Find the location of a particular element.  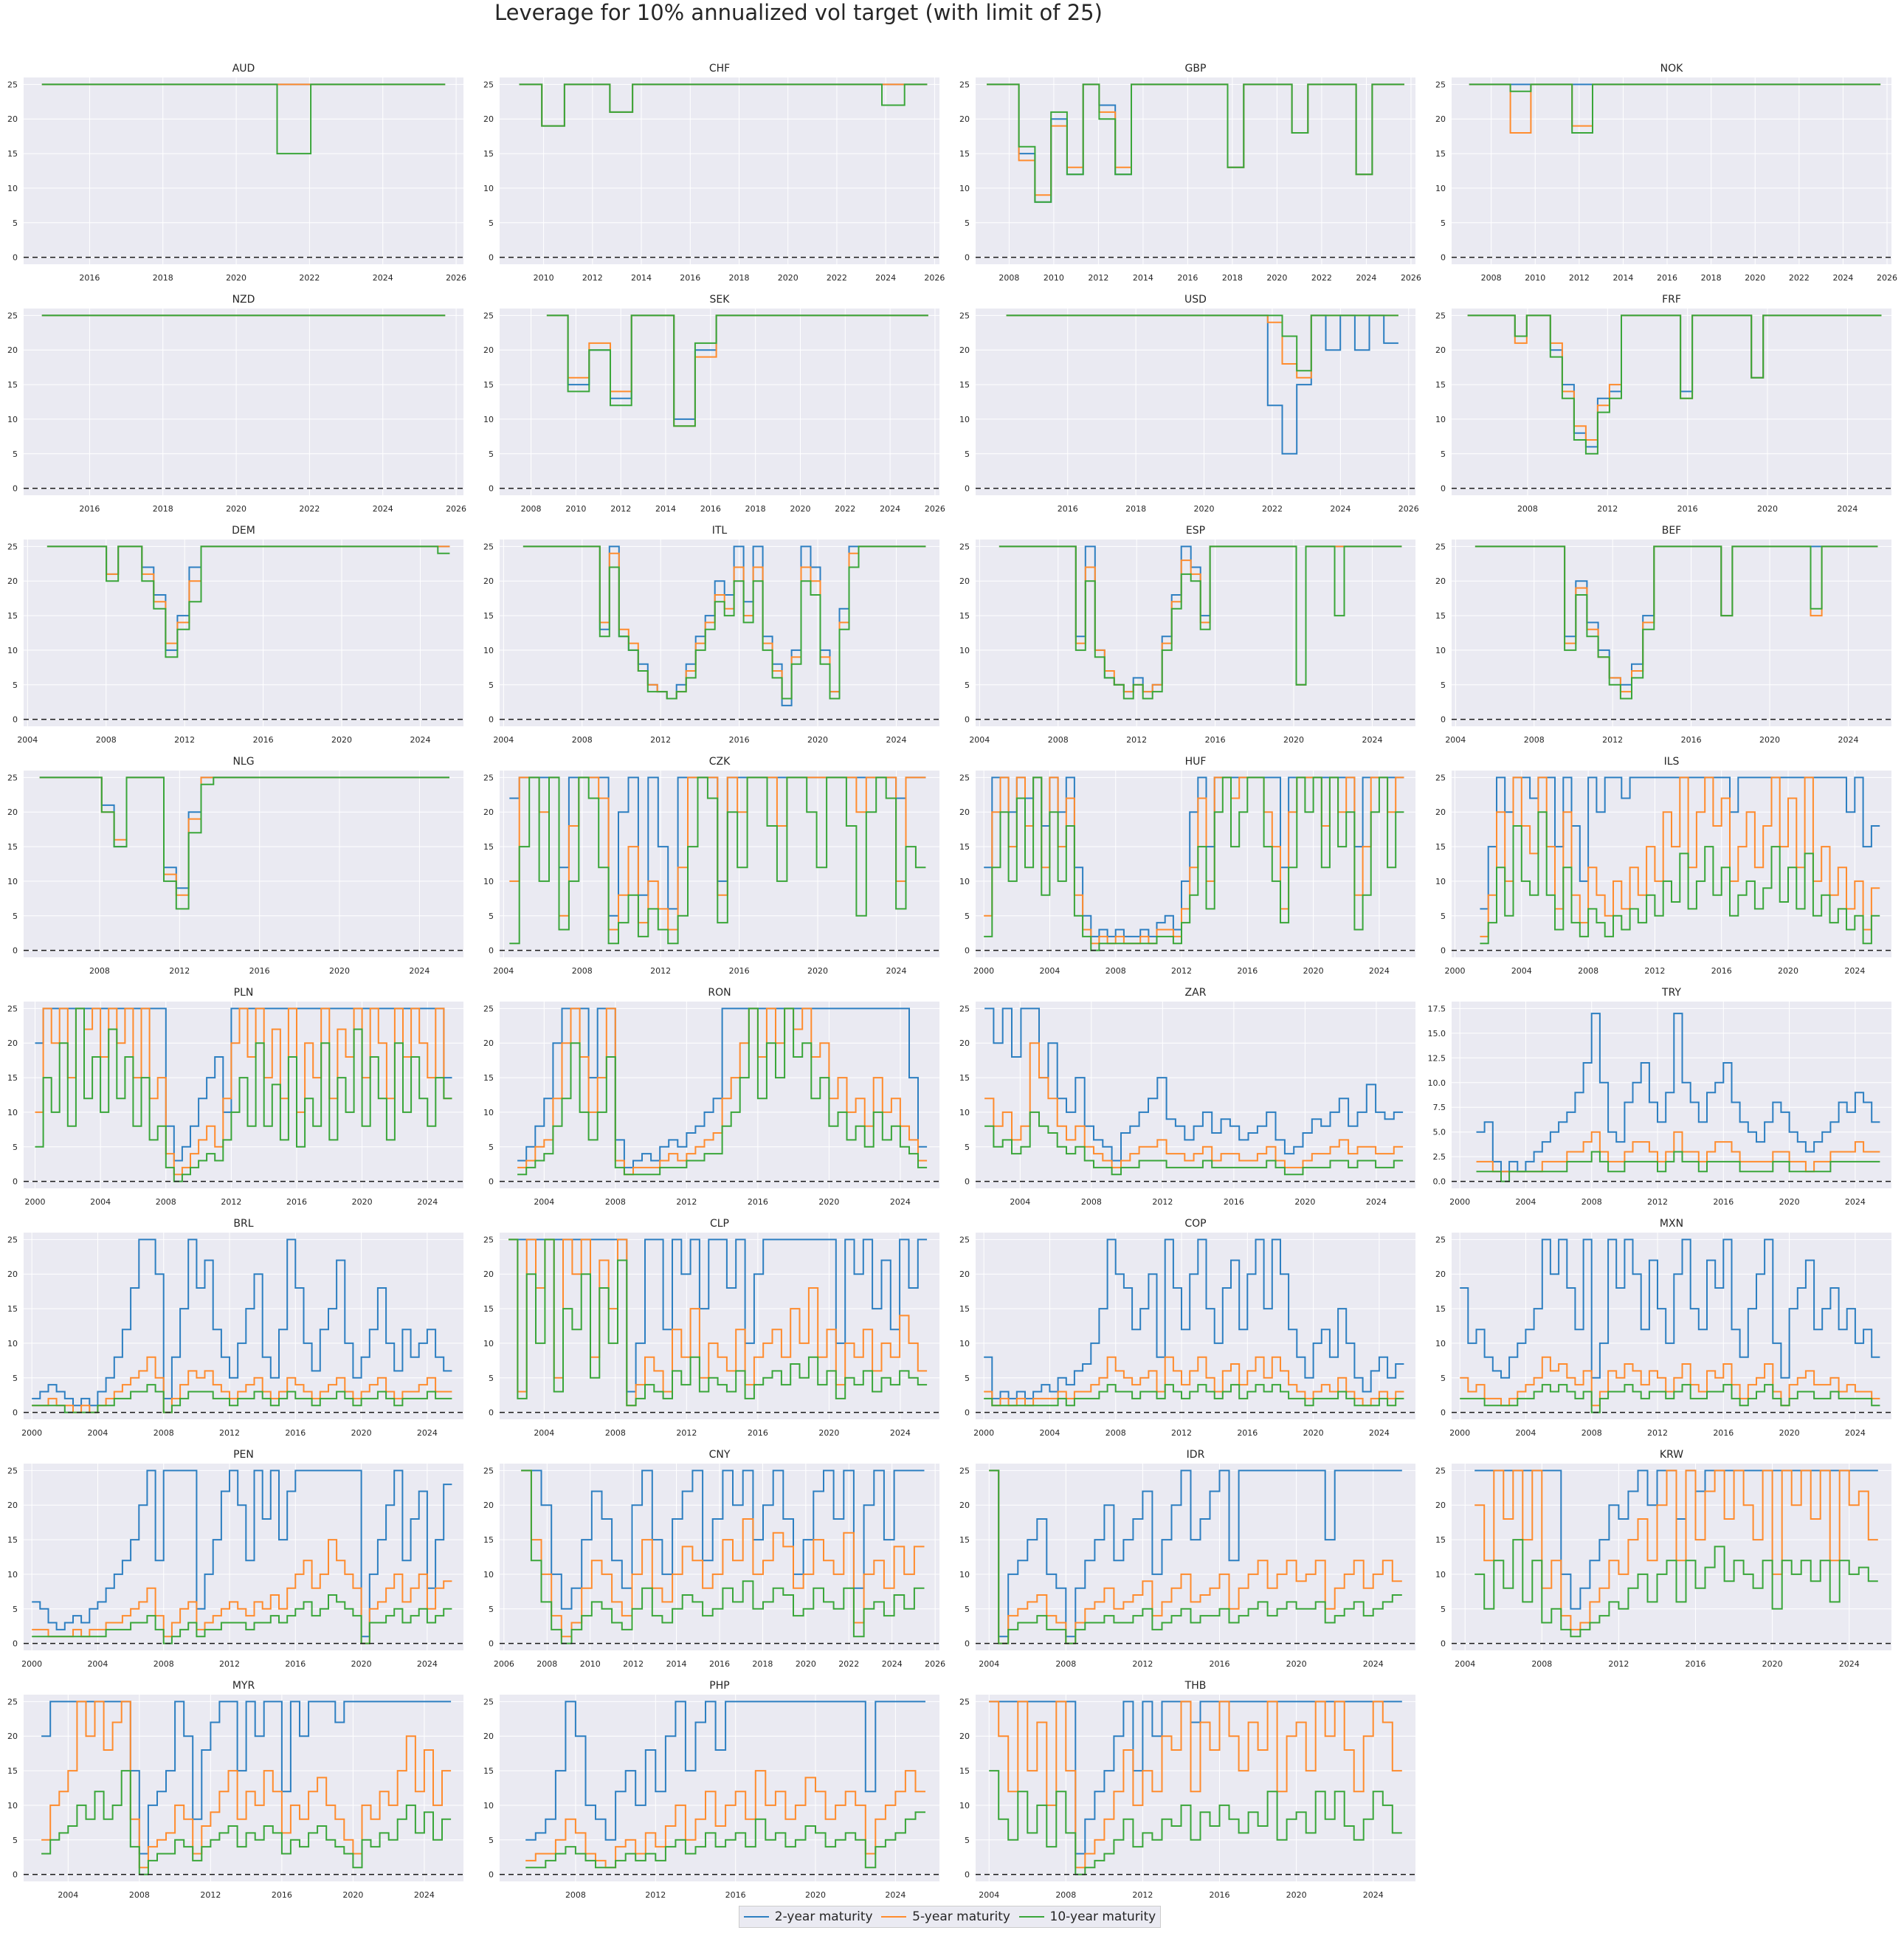

y-tick-label: 7.5 is located at coordinates (1440, 1107).